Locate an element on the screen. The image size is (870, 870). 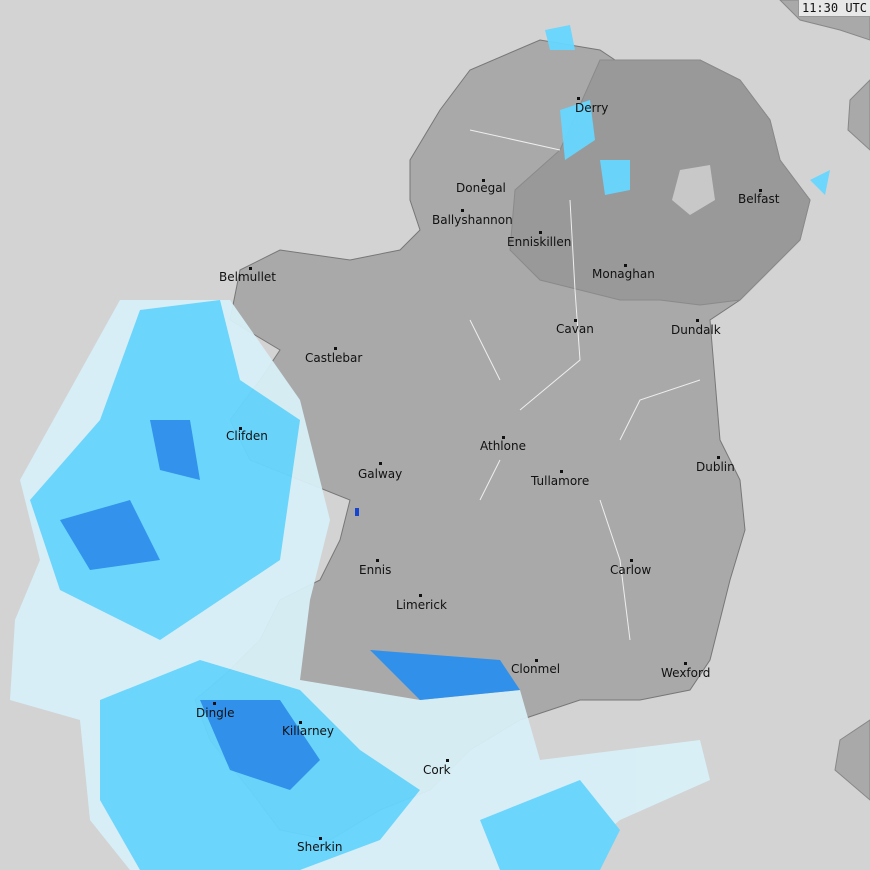
city-label-dingle: Dingle is located at coordinates (215, 713).